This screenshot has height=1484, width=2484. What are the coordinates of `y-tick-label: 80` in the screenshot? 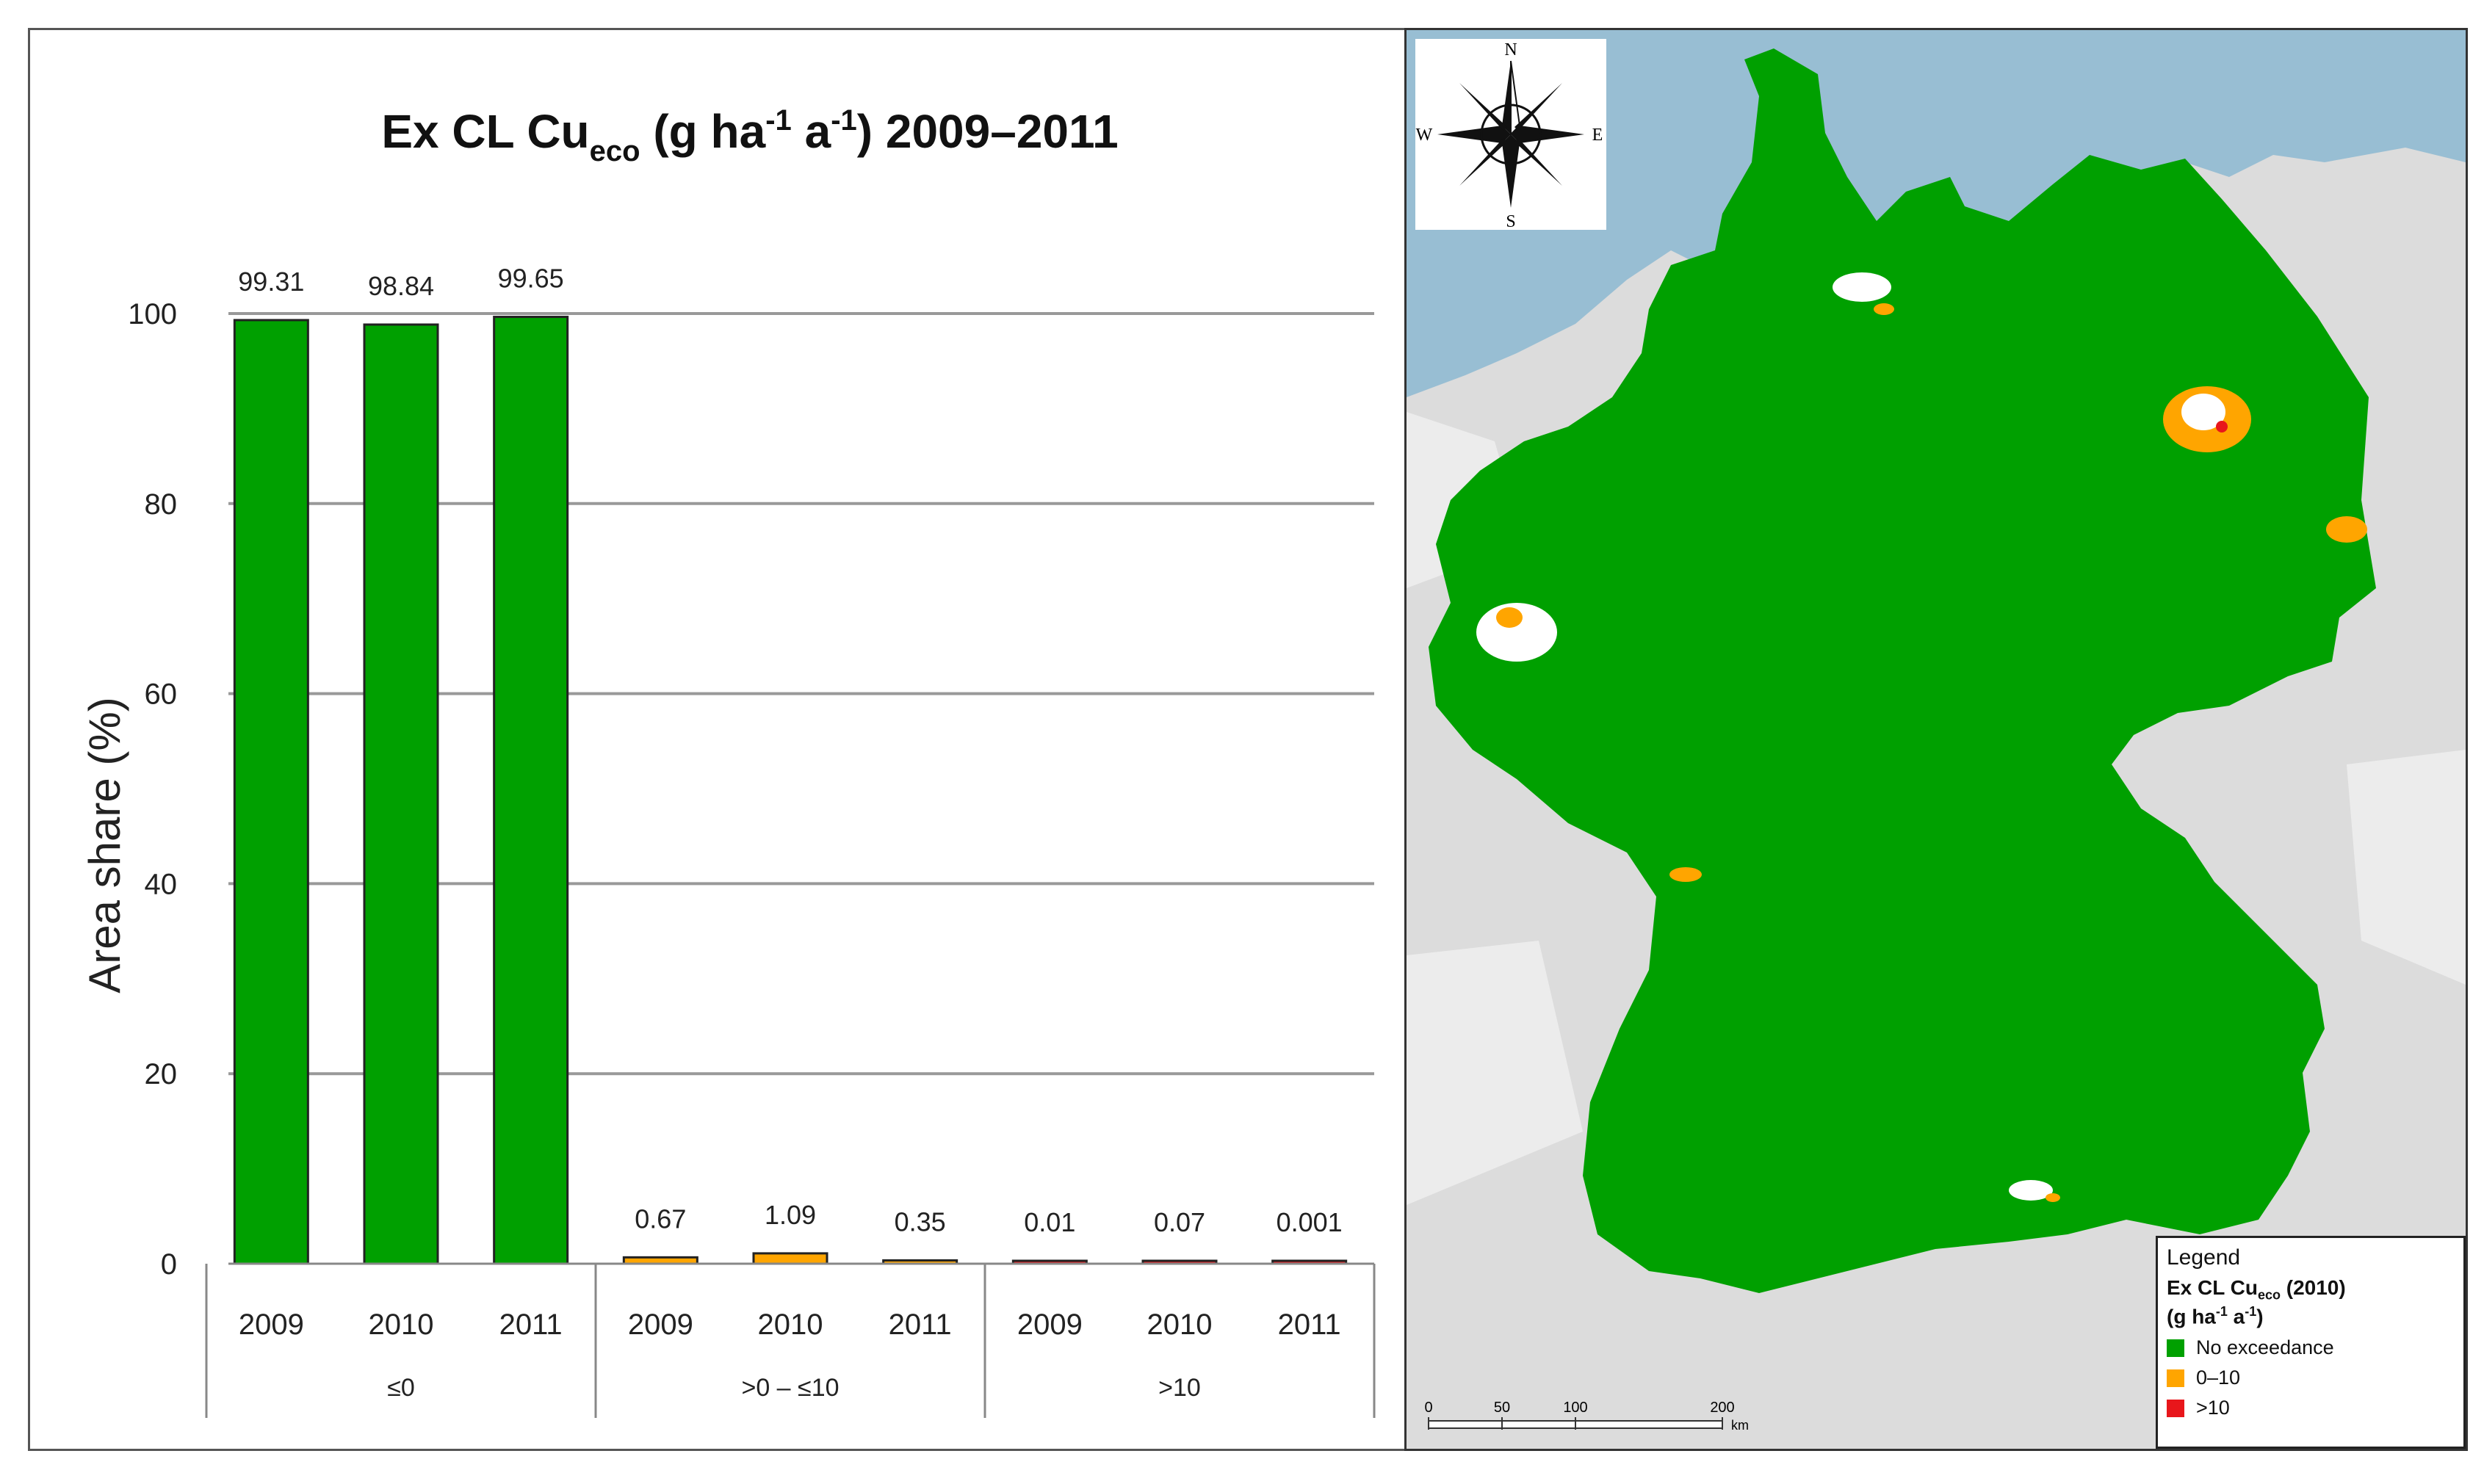 It's located at (161, 504).